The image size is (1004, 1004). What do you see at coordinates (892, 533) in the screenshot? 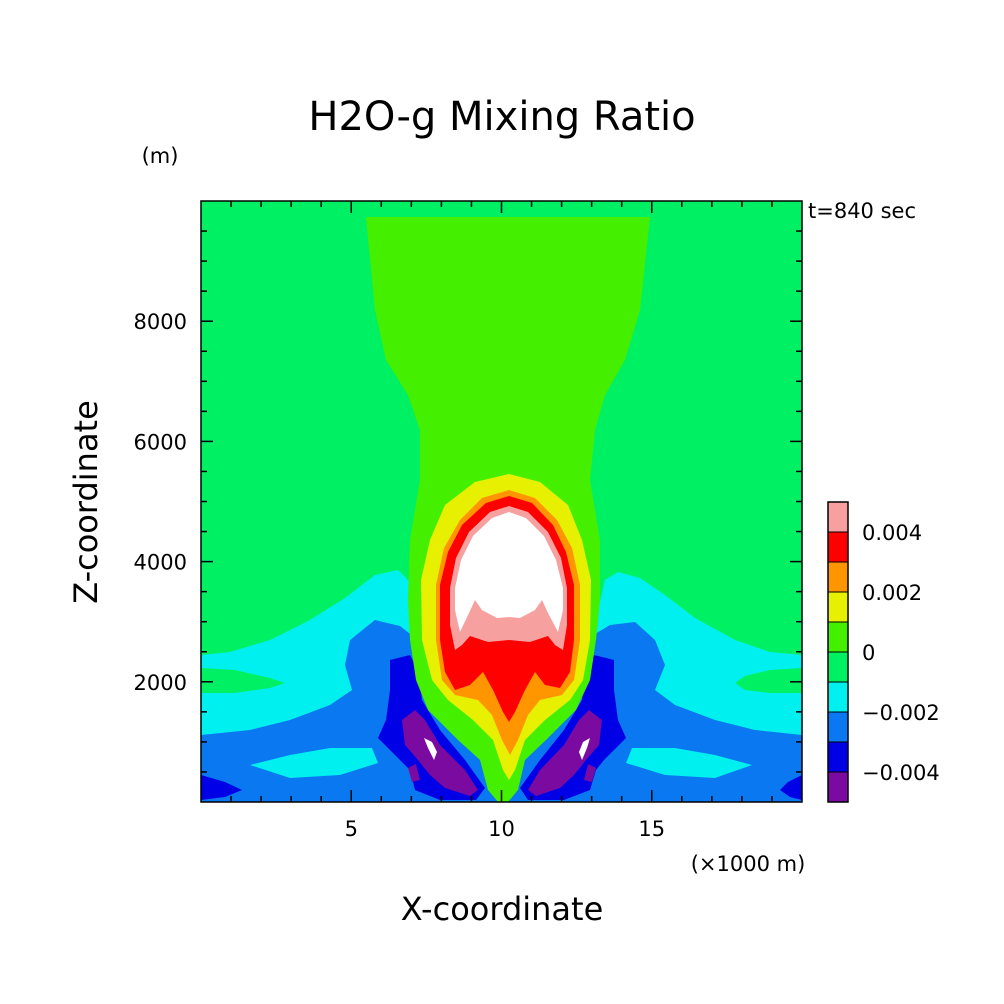
I see `colorbar-tick-label: 0.004` at bounding box center [892, 533].